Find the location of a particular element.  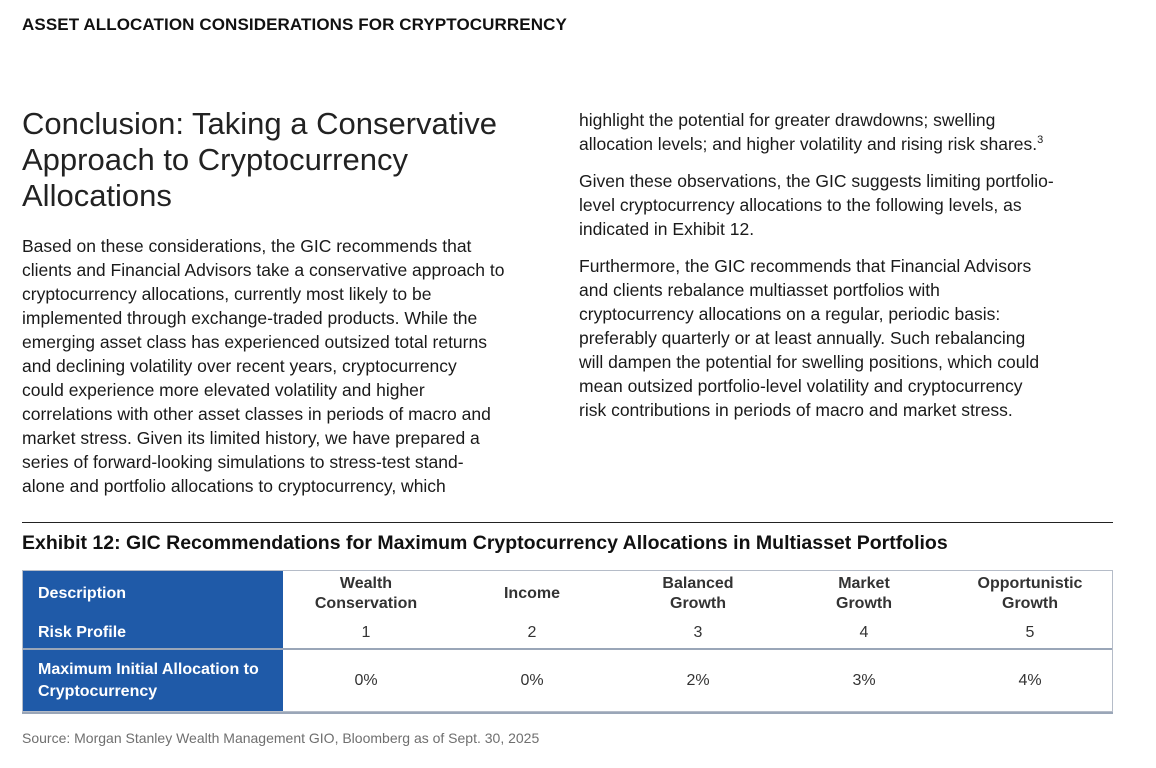

allocation-value: 2% is located at coordinates (698, 681).